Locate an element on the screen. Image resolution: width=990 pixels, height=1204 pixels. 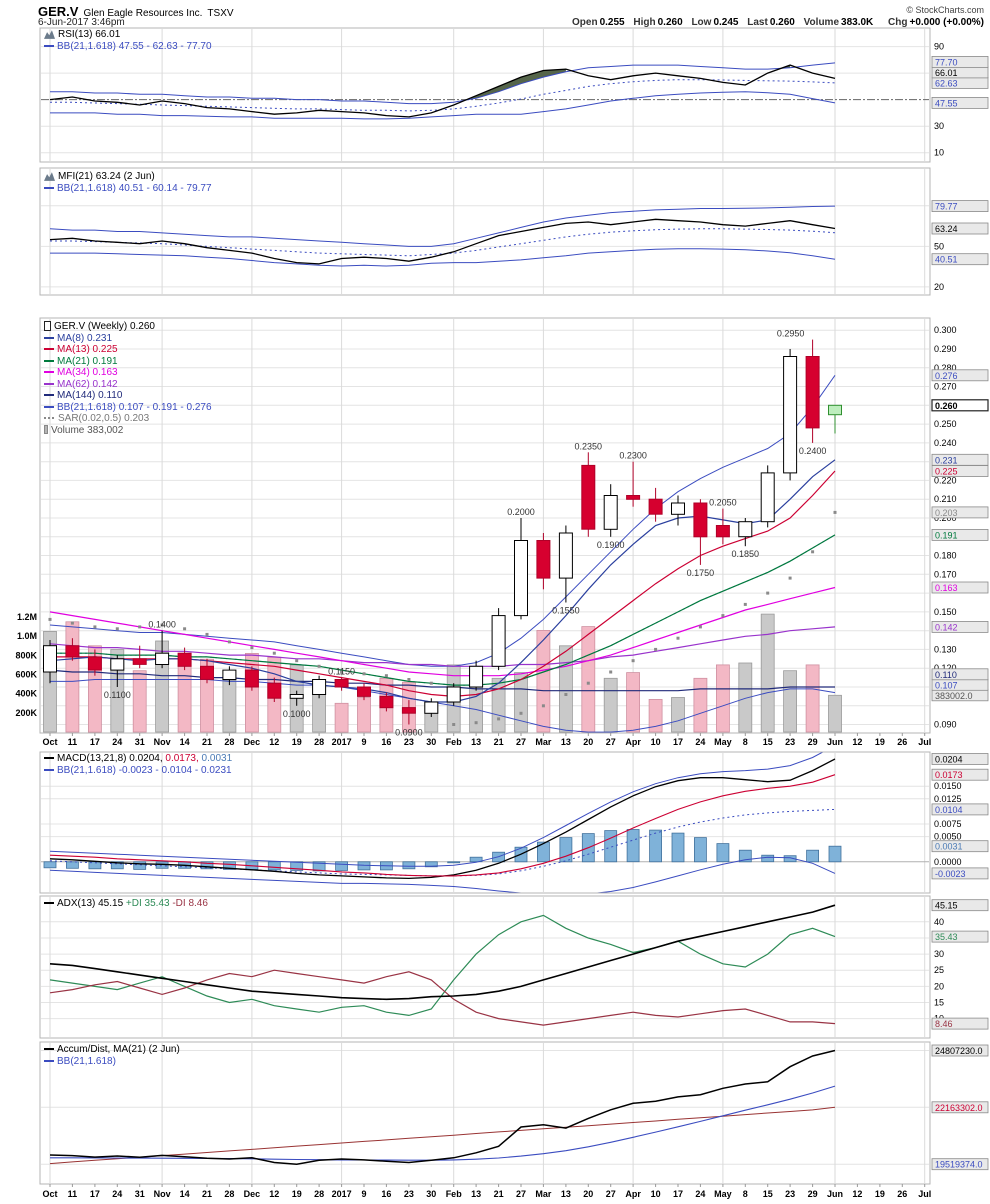
quote-high-label: High is located at coordinates (644, 22).